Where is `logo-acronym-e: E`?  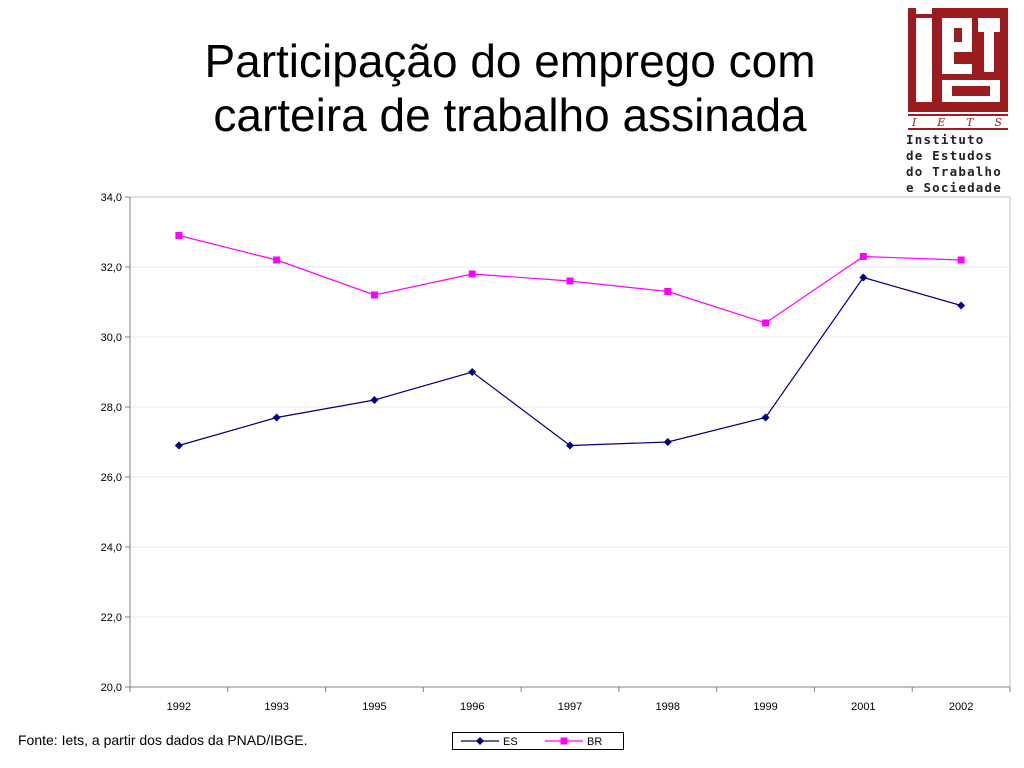
logo-acronym-e: E is located at coordinates (942, 122).